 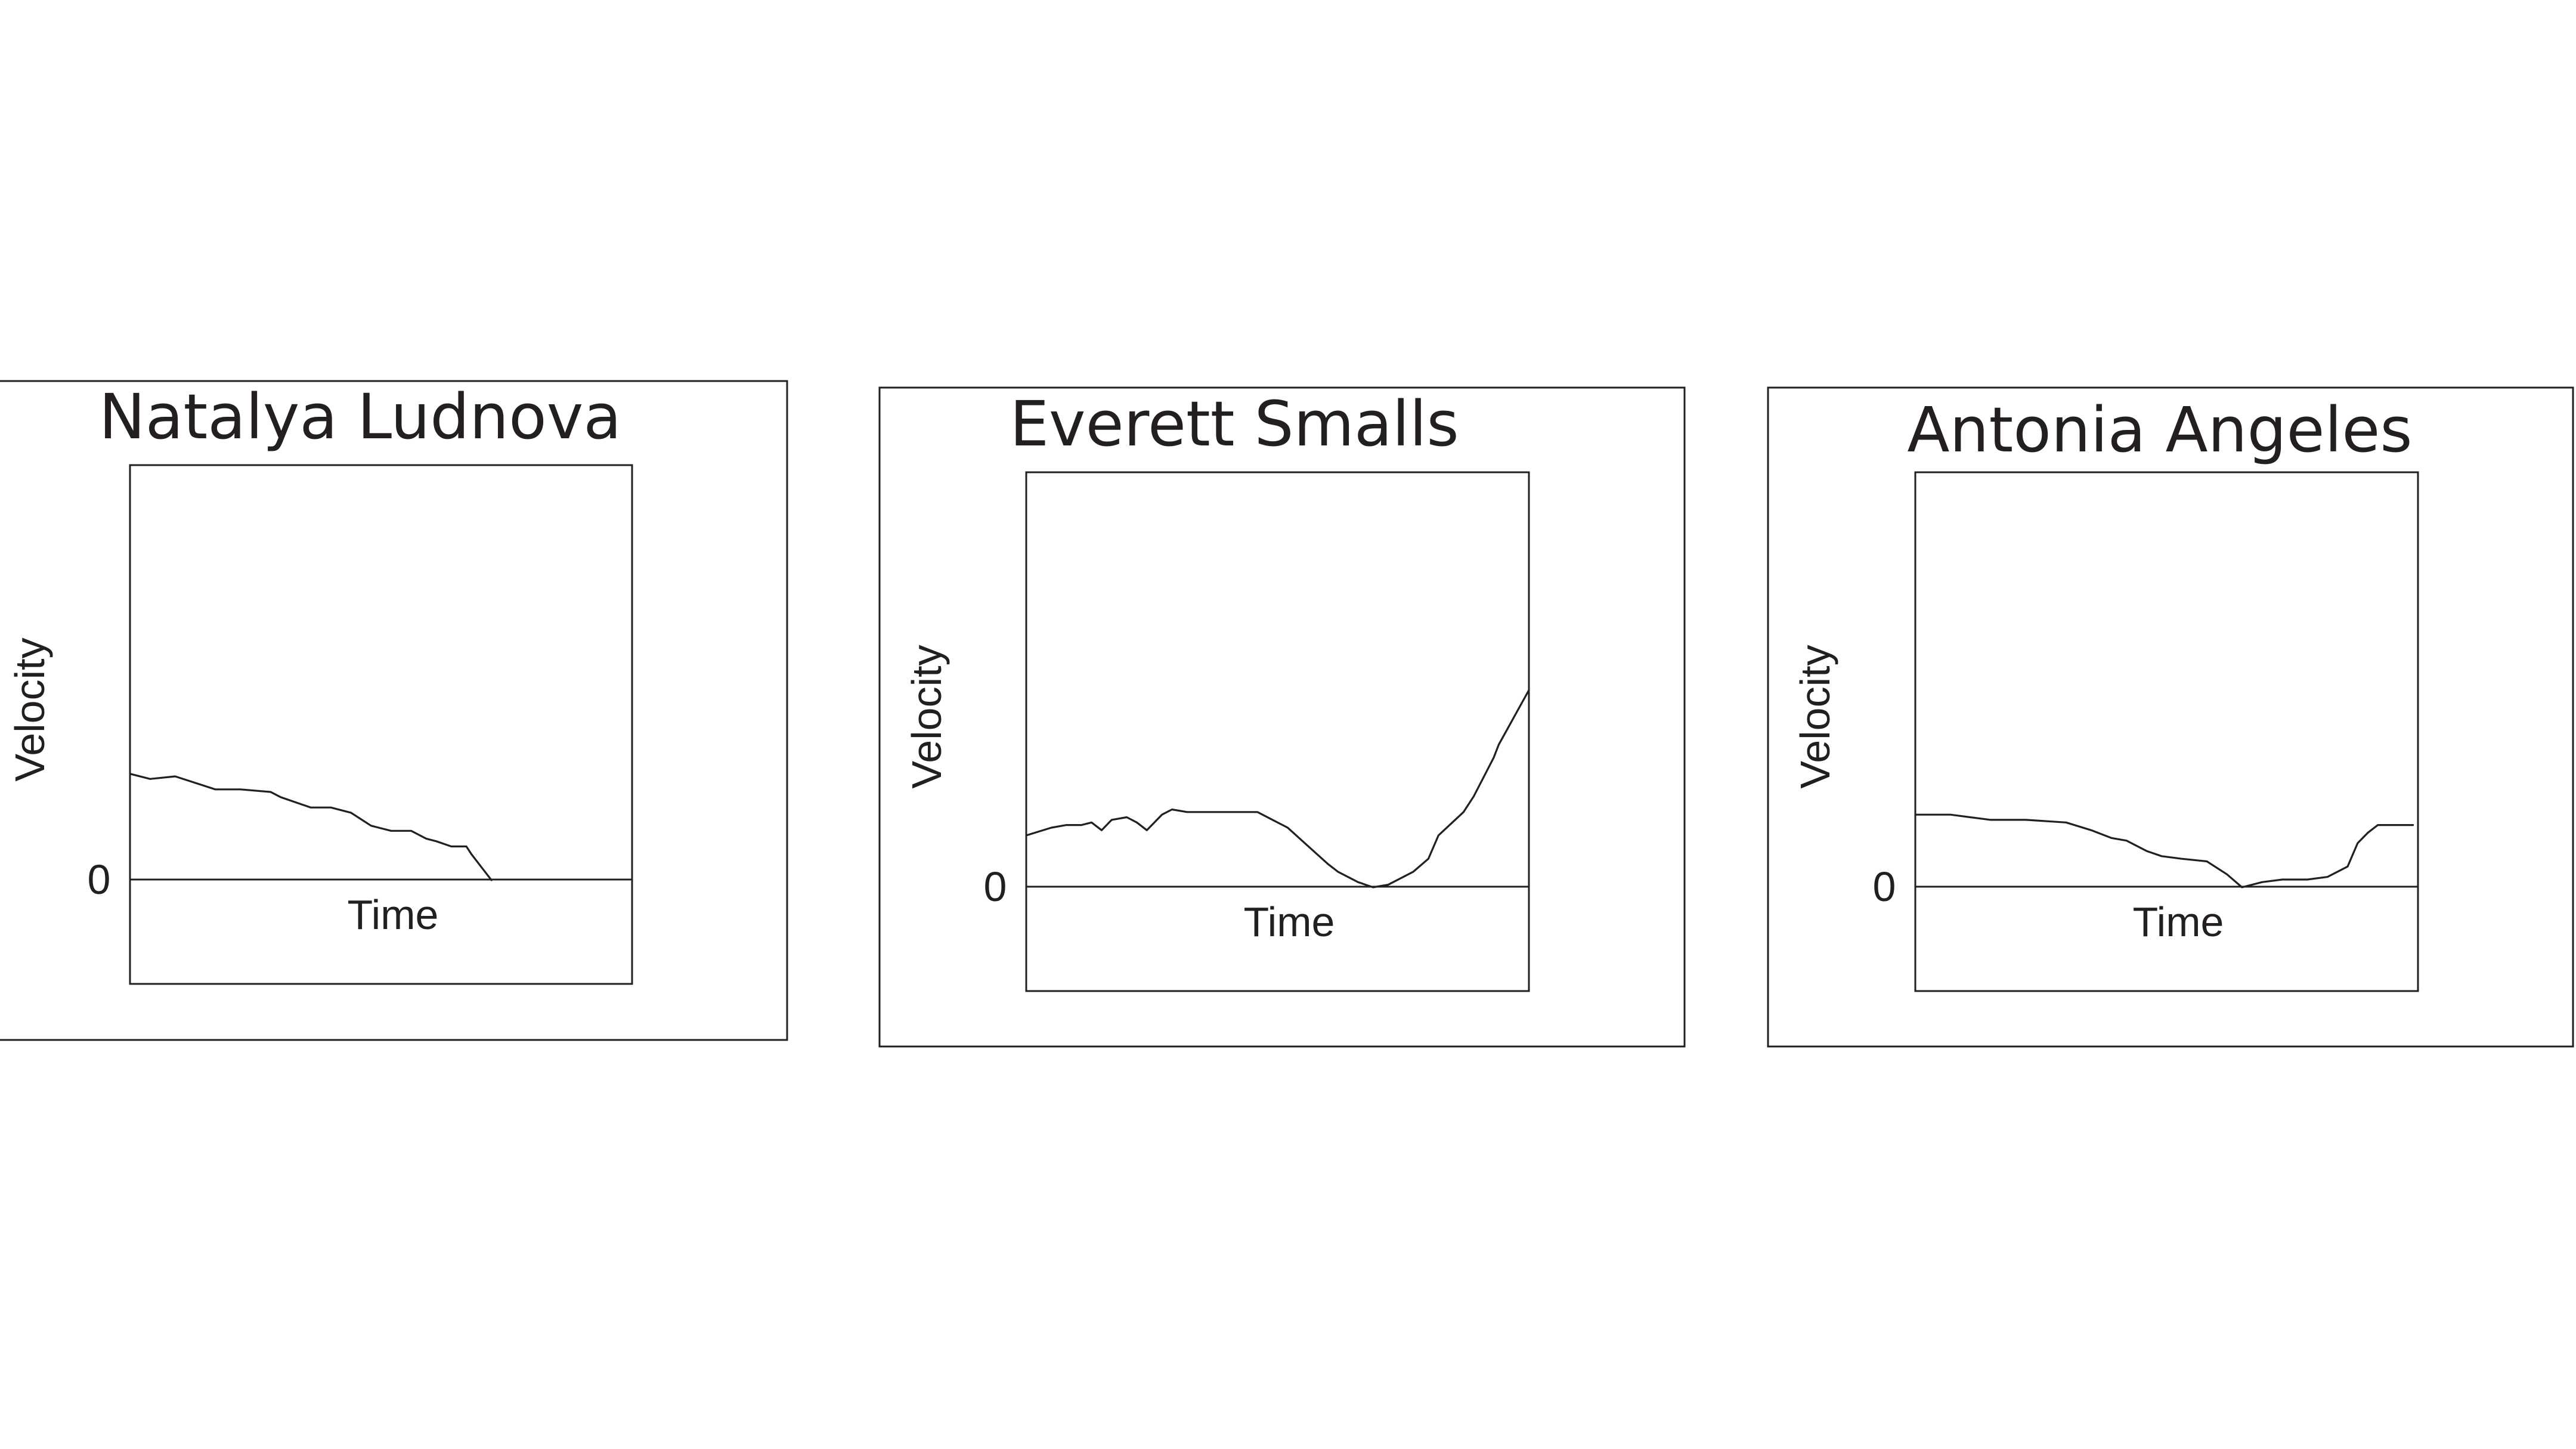 What do you see at coordinates (360, 417) in the screenshot?
I see `chart-title: Natalya Ludnova` at bounding box center [360, 417].